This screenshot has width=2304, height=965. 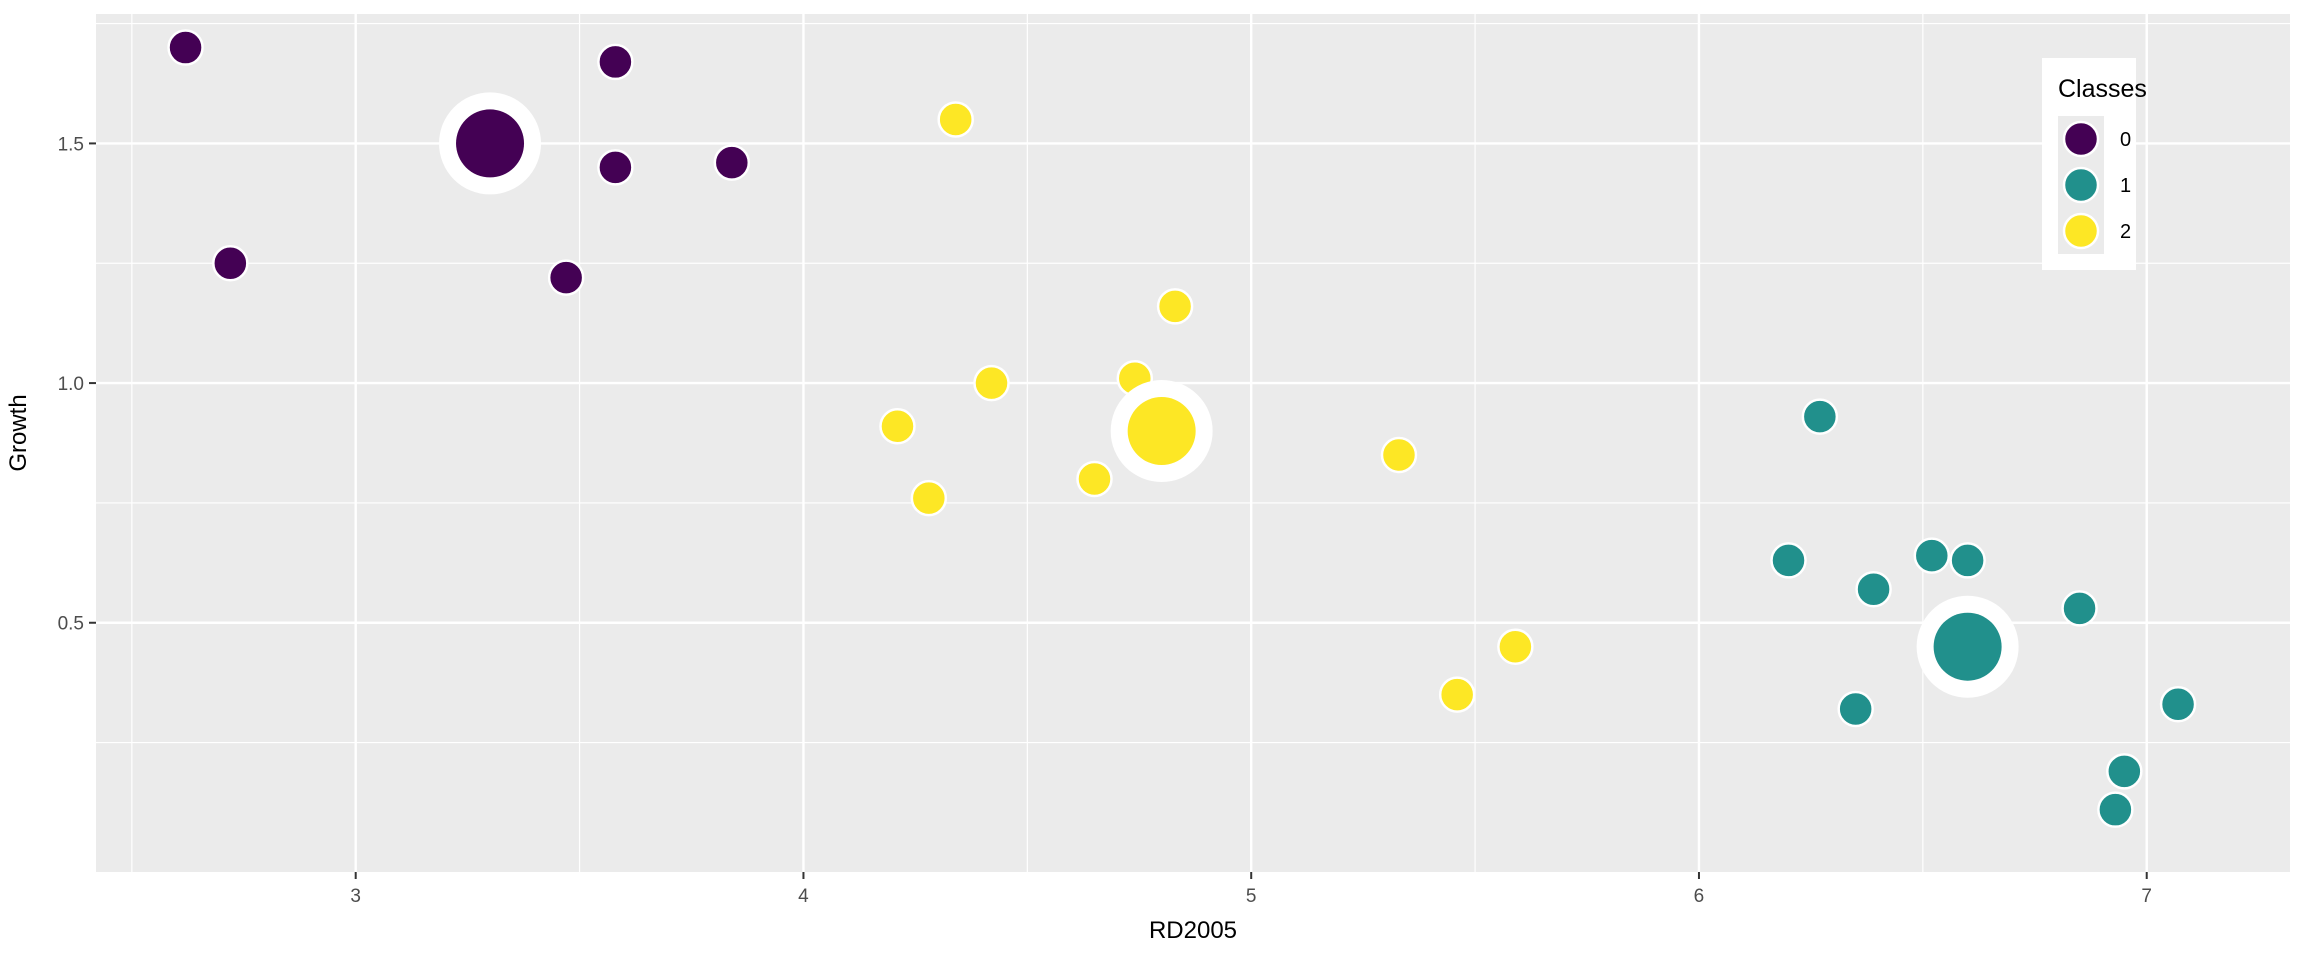 I want to click on x-tick-label: 7, so click(x=2146, y=896).